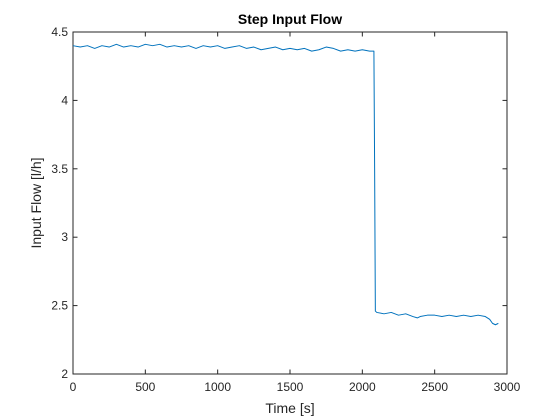 The height and width of the screenshot is (420, 560). I want to click on x-tick-label: 1500, so click(290, 387).